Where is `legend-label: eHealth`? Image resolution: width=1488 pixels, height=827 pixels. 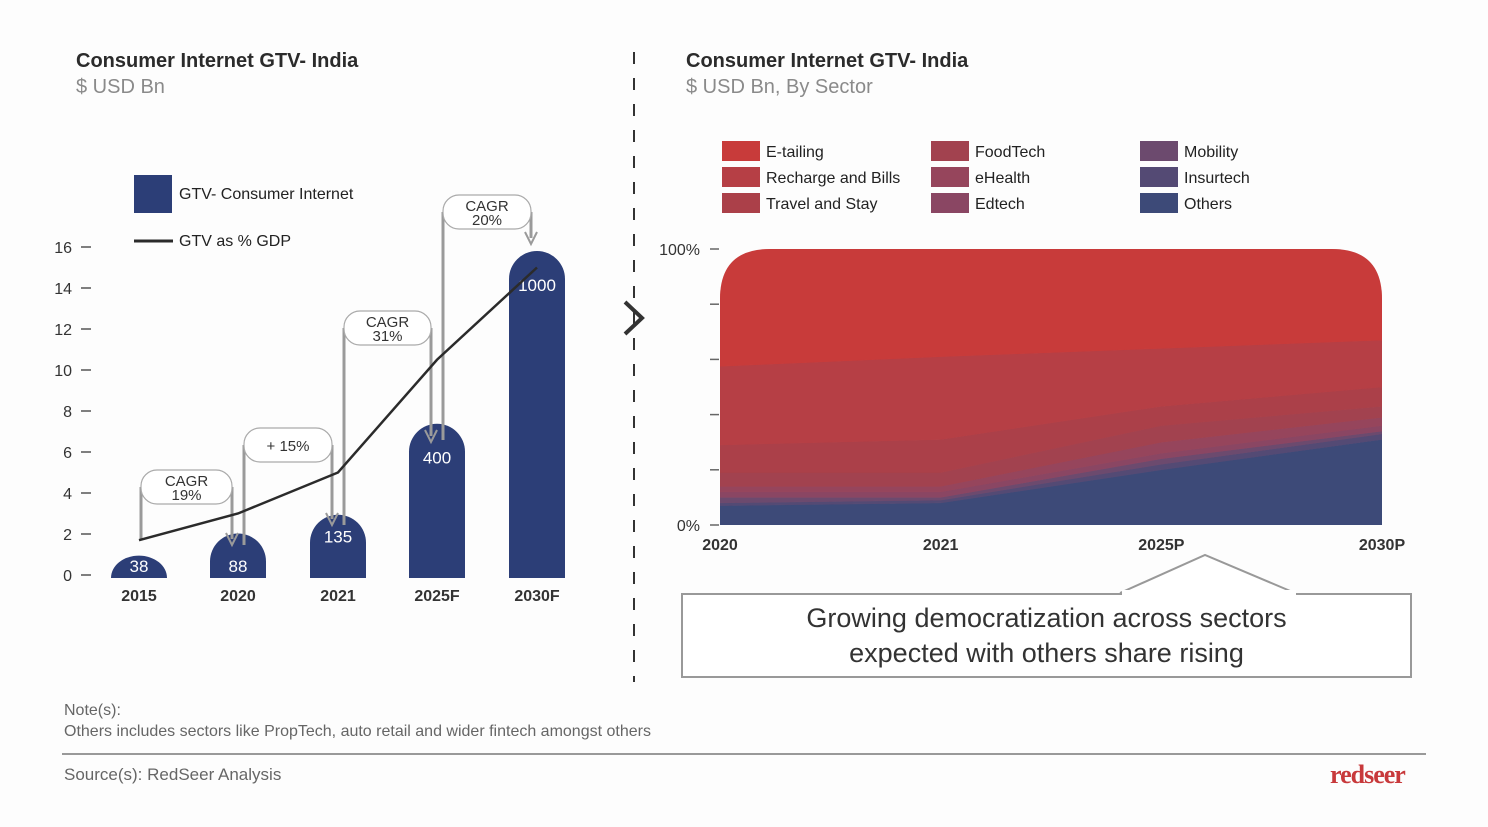
legend-label: eHealth is located at coordinates (1002, 178).